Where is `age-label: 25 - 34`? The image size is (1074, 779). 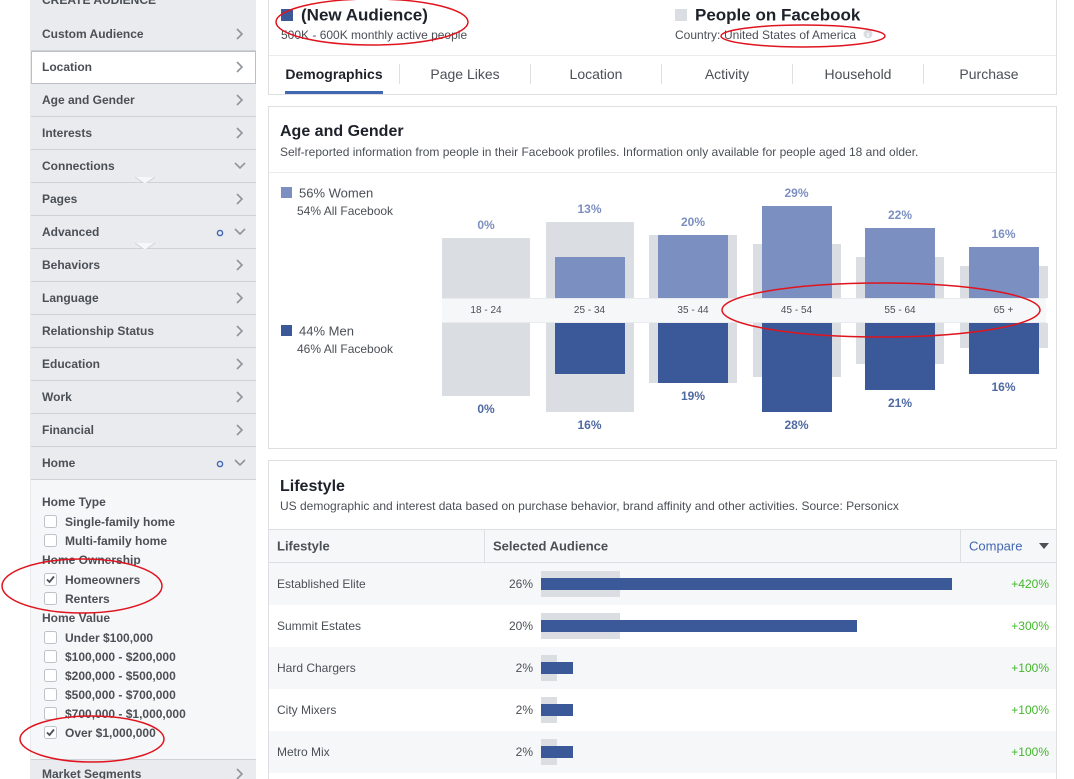
age-label: 25 - 34 is located at coordinates (589, 310).